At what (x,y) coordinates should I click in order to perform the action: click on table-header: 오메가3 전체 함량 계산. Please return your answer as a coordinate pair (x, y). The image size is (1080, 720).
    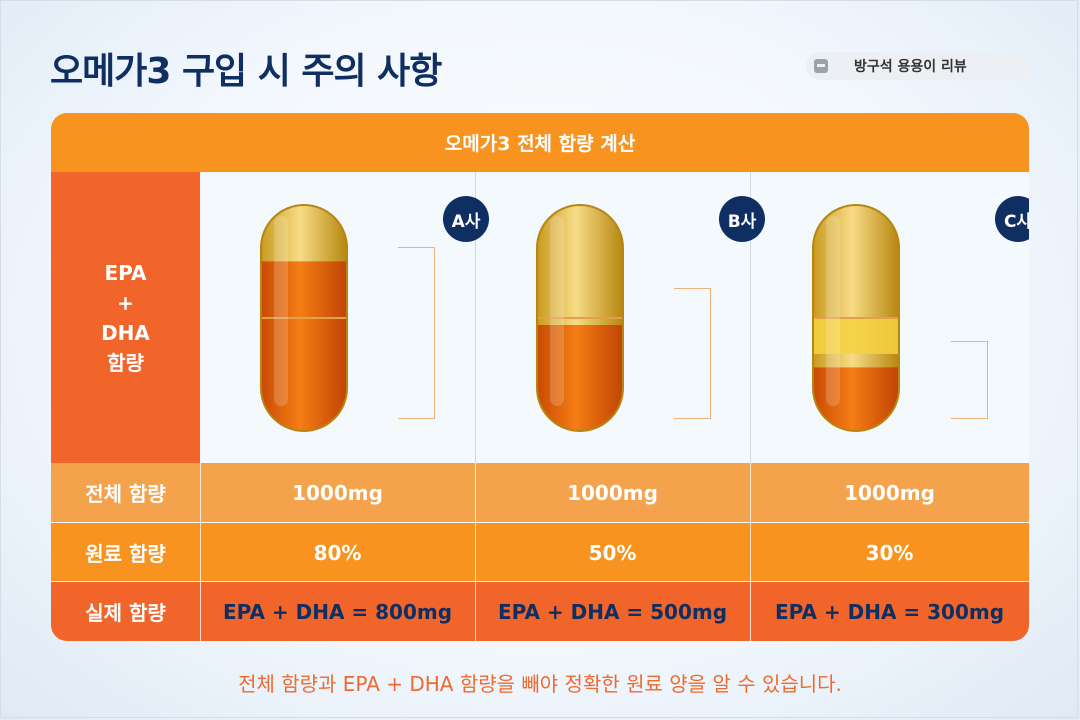
    Looking at the image, I should click on (540, 142).